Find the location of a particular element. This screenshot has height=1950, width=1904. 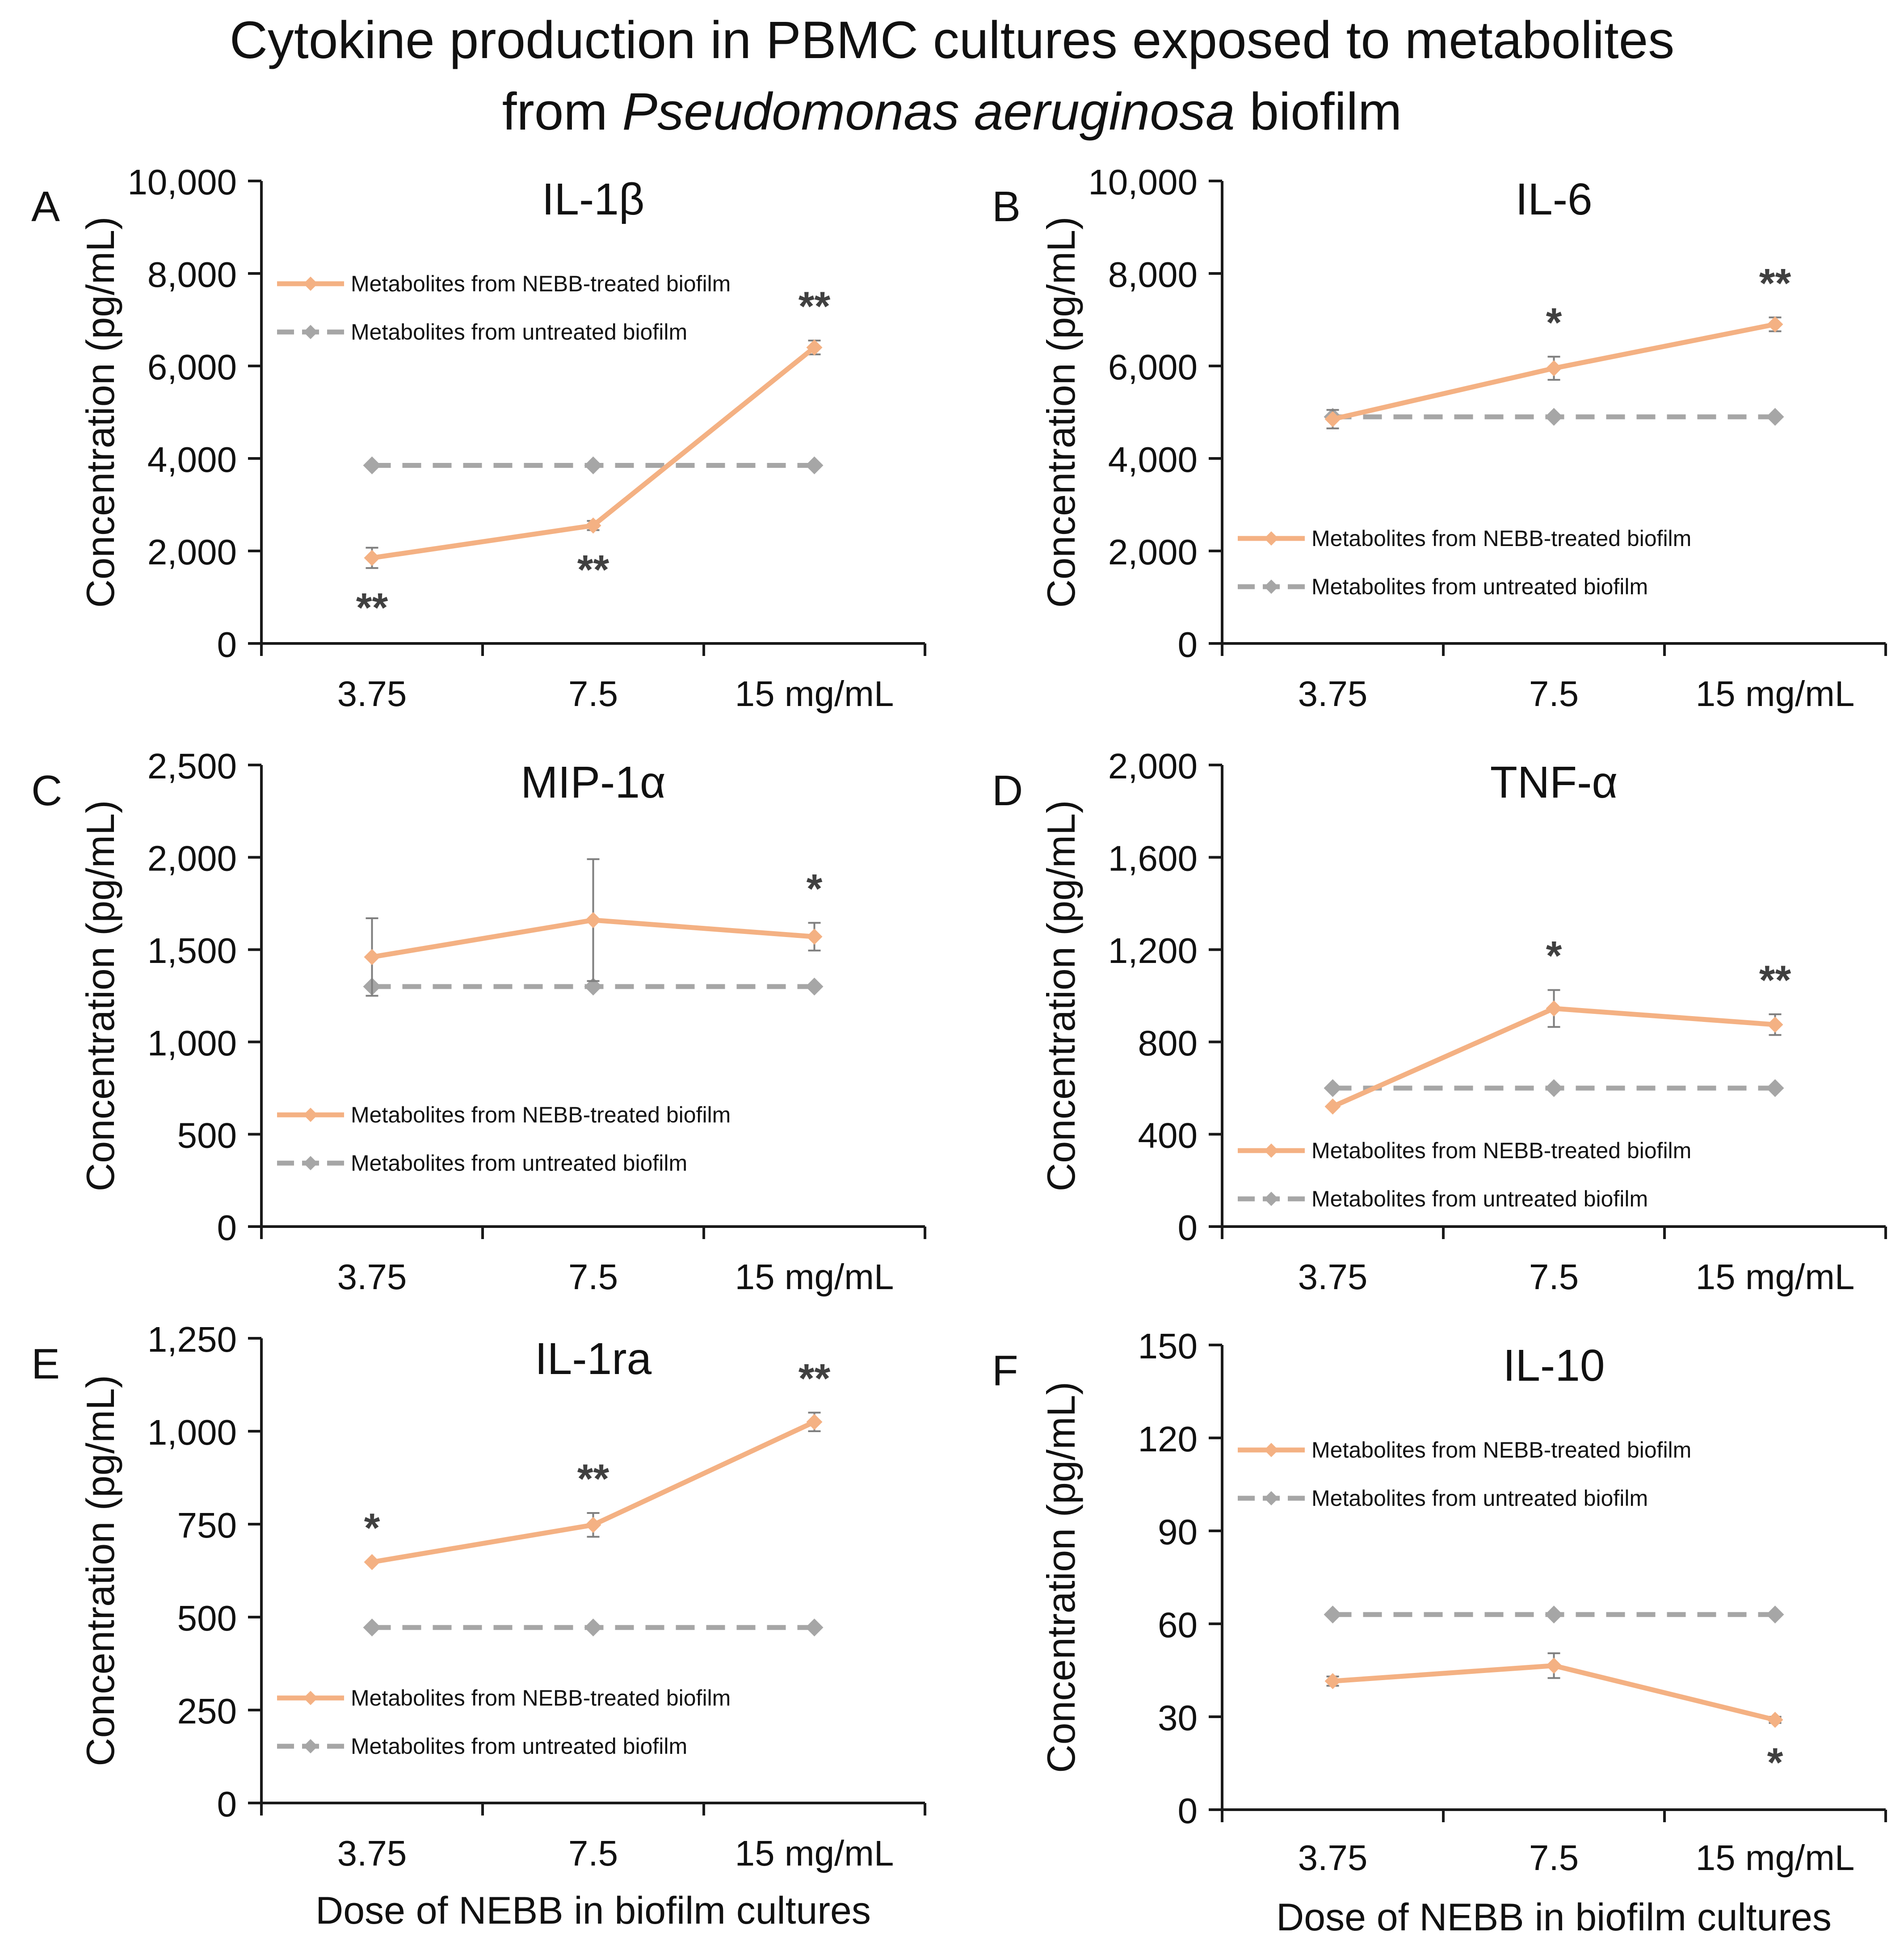

panel-title: MIP-1α is located at coordinates (593, 782).